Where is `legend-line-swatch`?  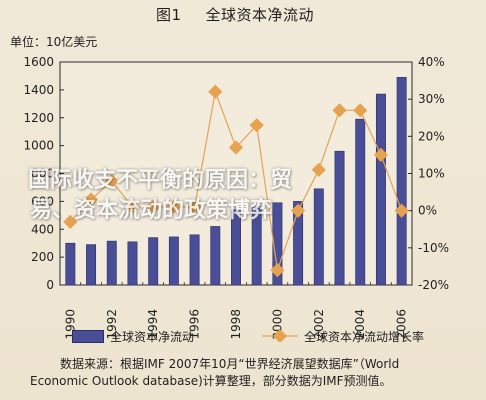
legend-line-swatch is located at coordinates (280, 336).